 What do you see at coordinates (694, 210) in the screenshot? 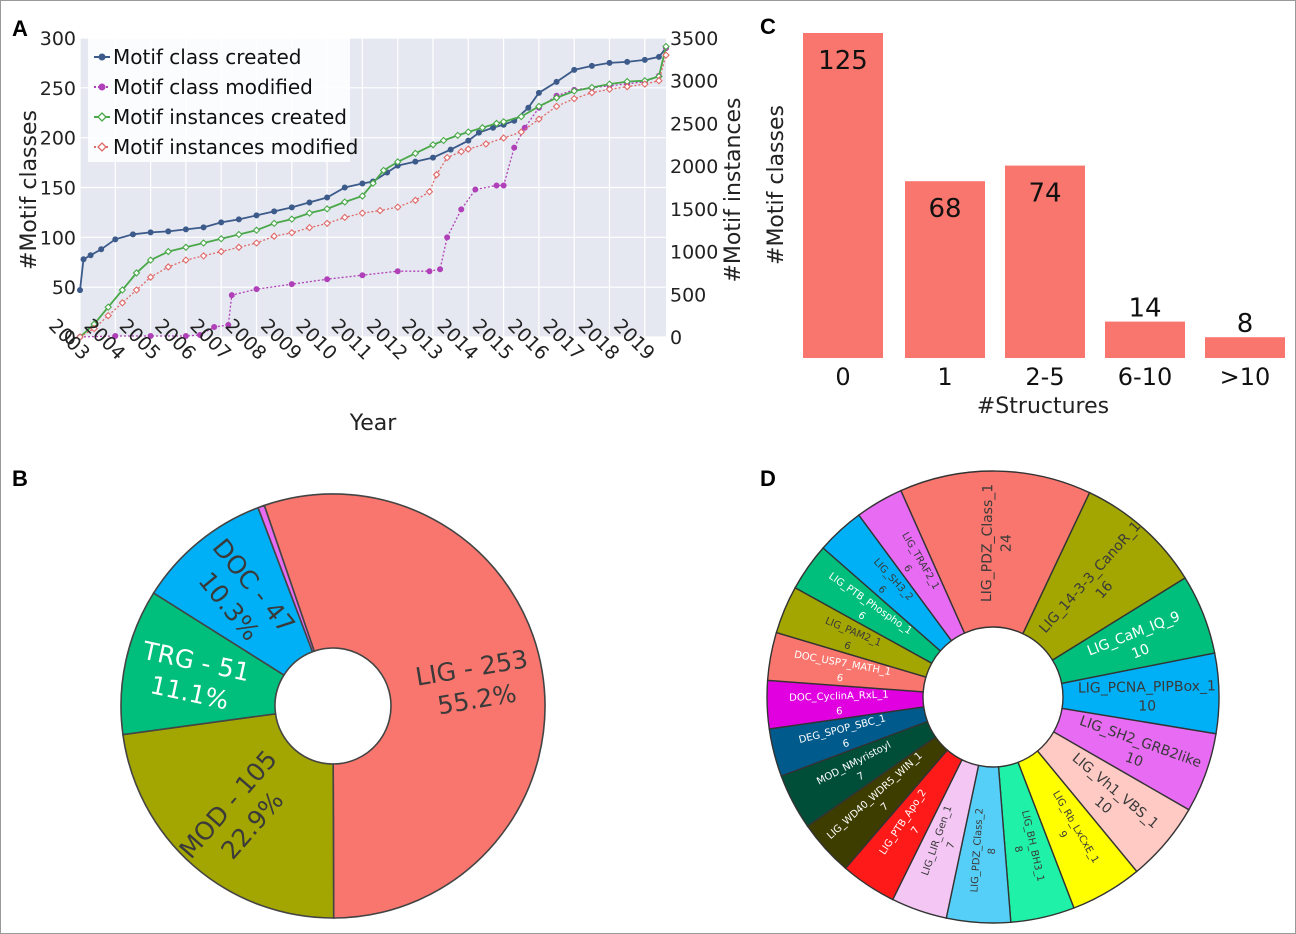
I see `y2-tick-label: 1500` at bounding box center [694, 210].